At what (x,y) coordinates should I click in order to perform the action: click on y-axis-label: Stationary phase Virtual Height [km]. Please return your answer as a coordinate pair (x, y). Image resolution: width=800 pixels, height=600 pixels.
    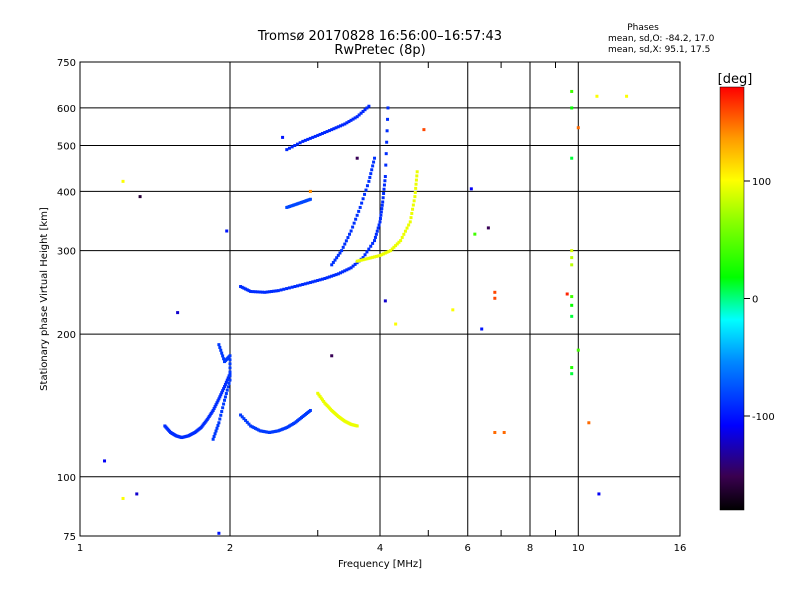
    Looking at the image, I should click on (44, 299).